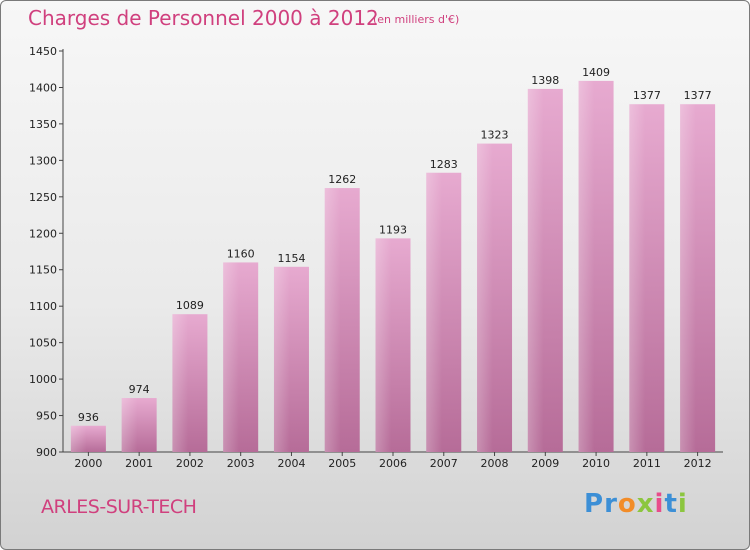 The width and height of the screenshot is (750, 550). What do you see at coordinates (698, 463) in the screenshot?
I see `x-tick-label: 2012` at bounding box center [698, 463].